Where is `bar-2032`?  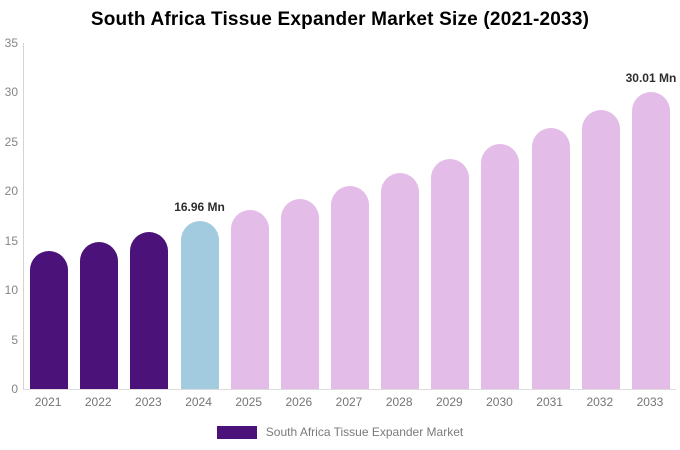
bar-2032 is located at coordinates (600, 249).